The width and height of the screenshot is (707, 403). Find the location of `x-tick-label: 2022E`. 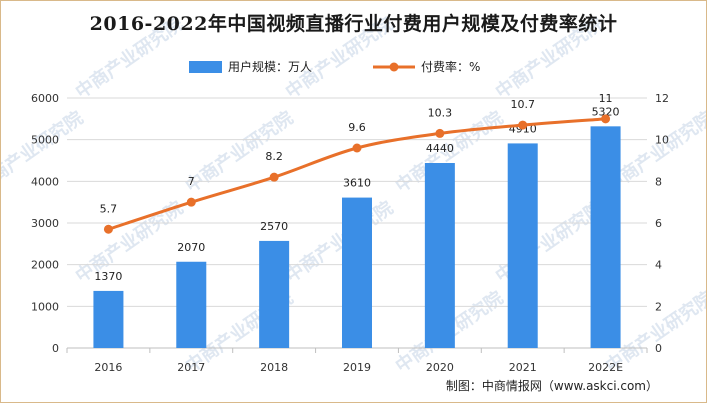

x-tick-label: 2022E is located at coordinates (605, 367).